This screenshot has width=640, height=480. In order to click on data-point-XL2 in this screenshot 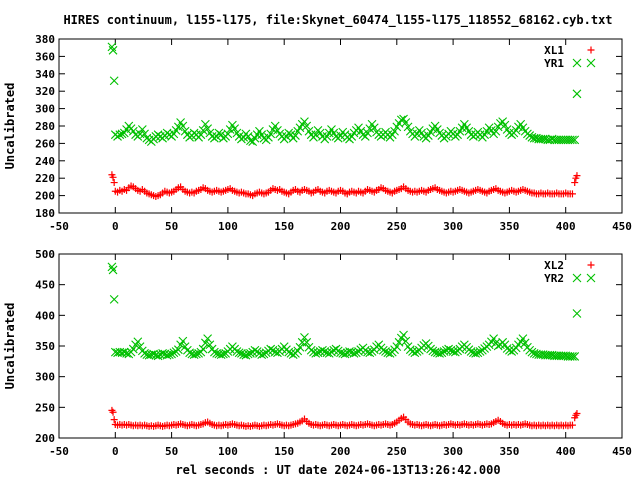, I will do `click(114, 420)`.